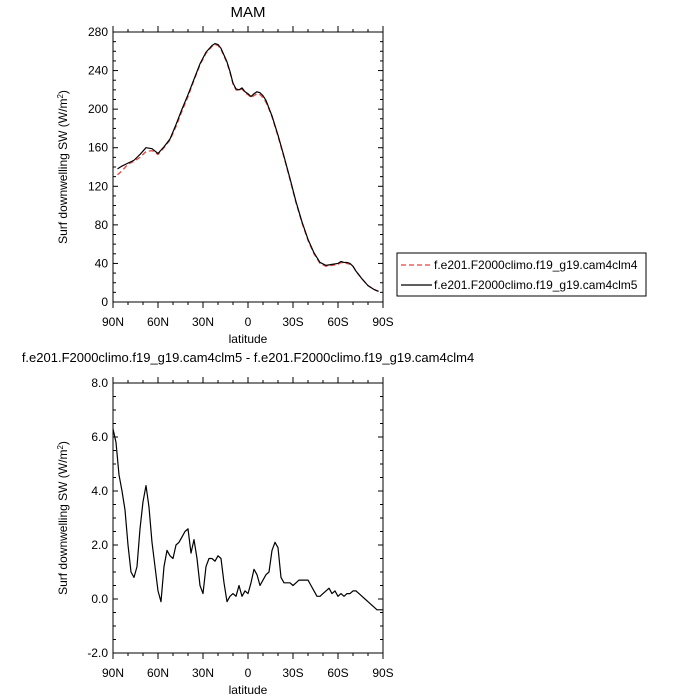 This screenshot has height=700, width=700. Describe the element at coordinates (99, 599) in the screenshot. I see `p2-ytick-label-1: 0.0` at that location.